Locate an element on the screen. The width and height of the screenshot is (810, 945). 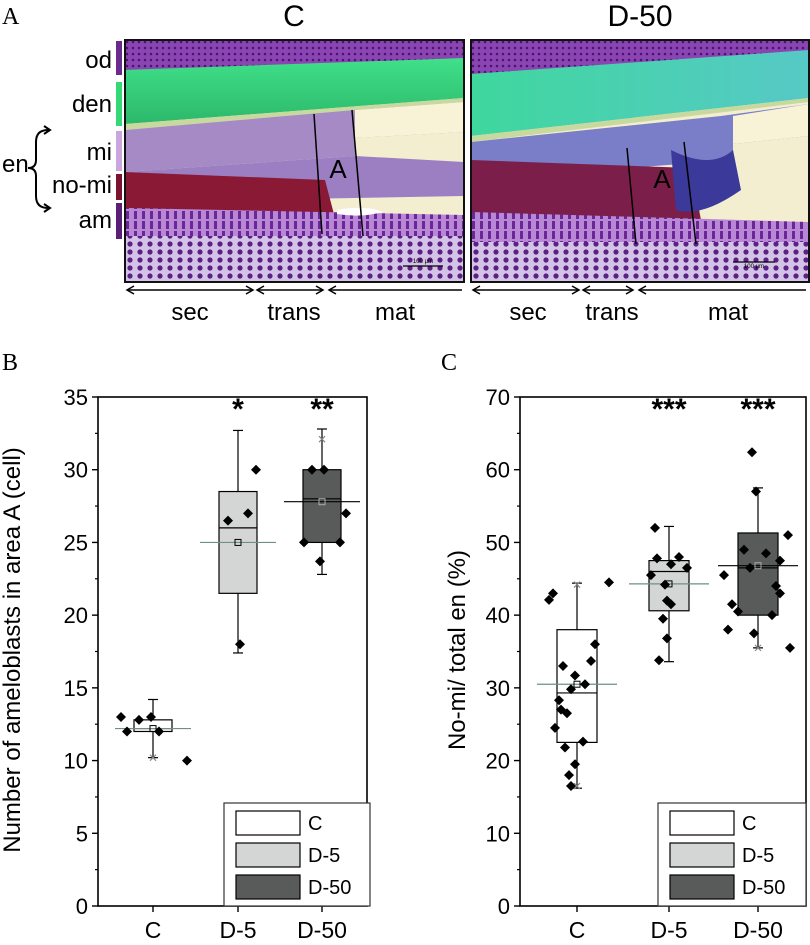
enamel-bracket is located at coordinates (38, 169).